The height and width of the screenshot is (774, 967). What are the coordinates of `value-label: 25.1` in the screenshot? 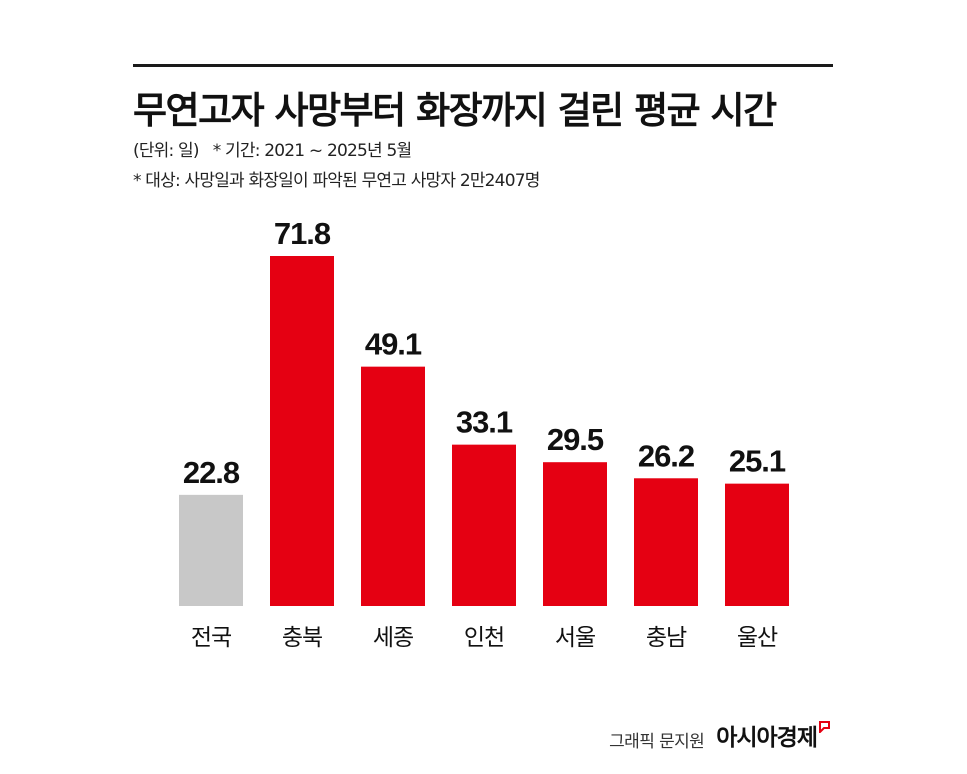 It's located at (757, 461).